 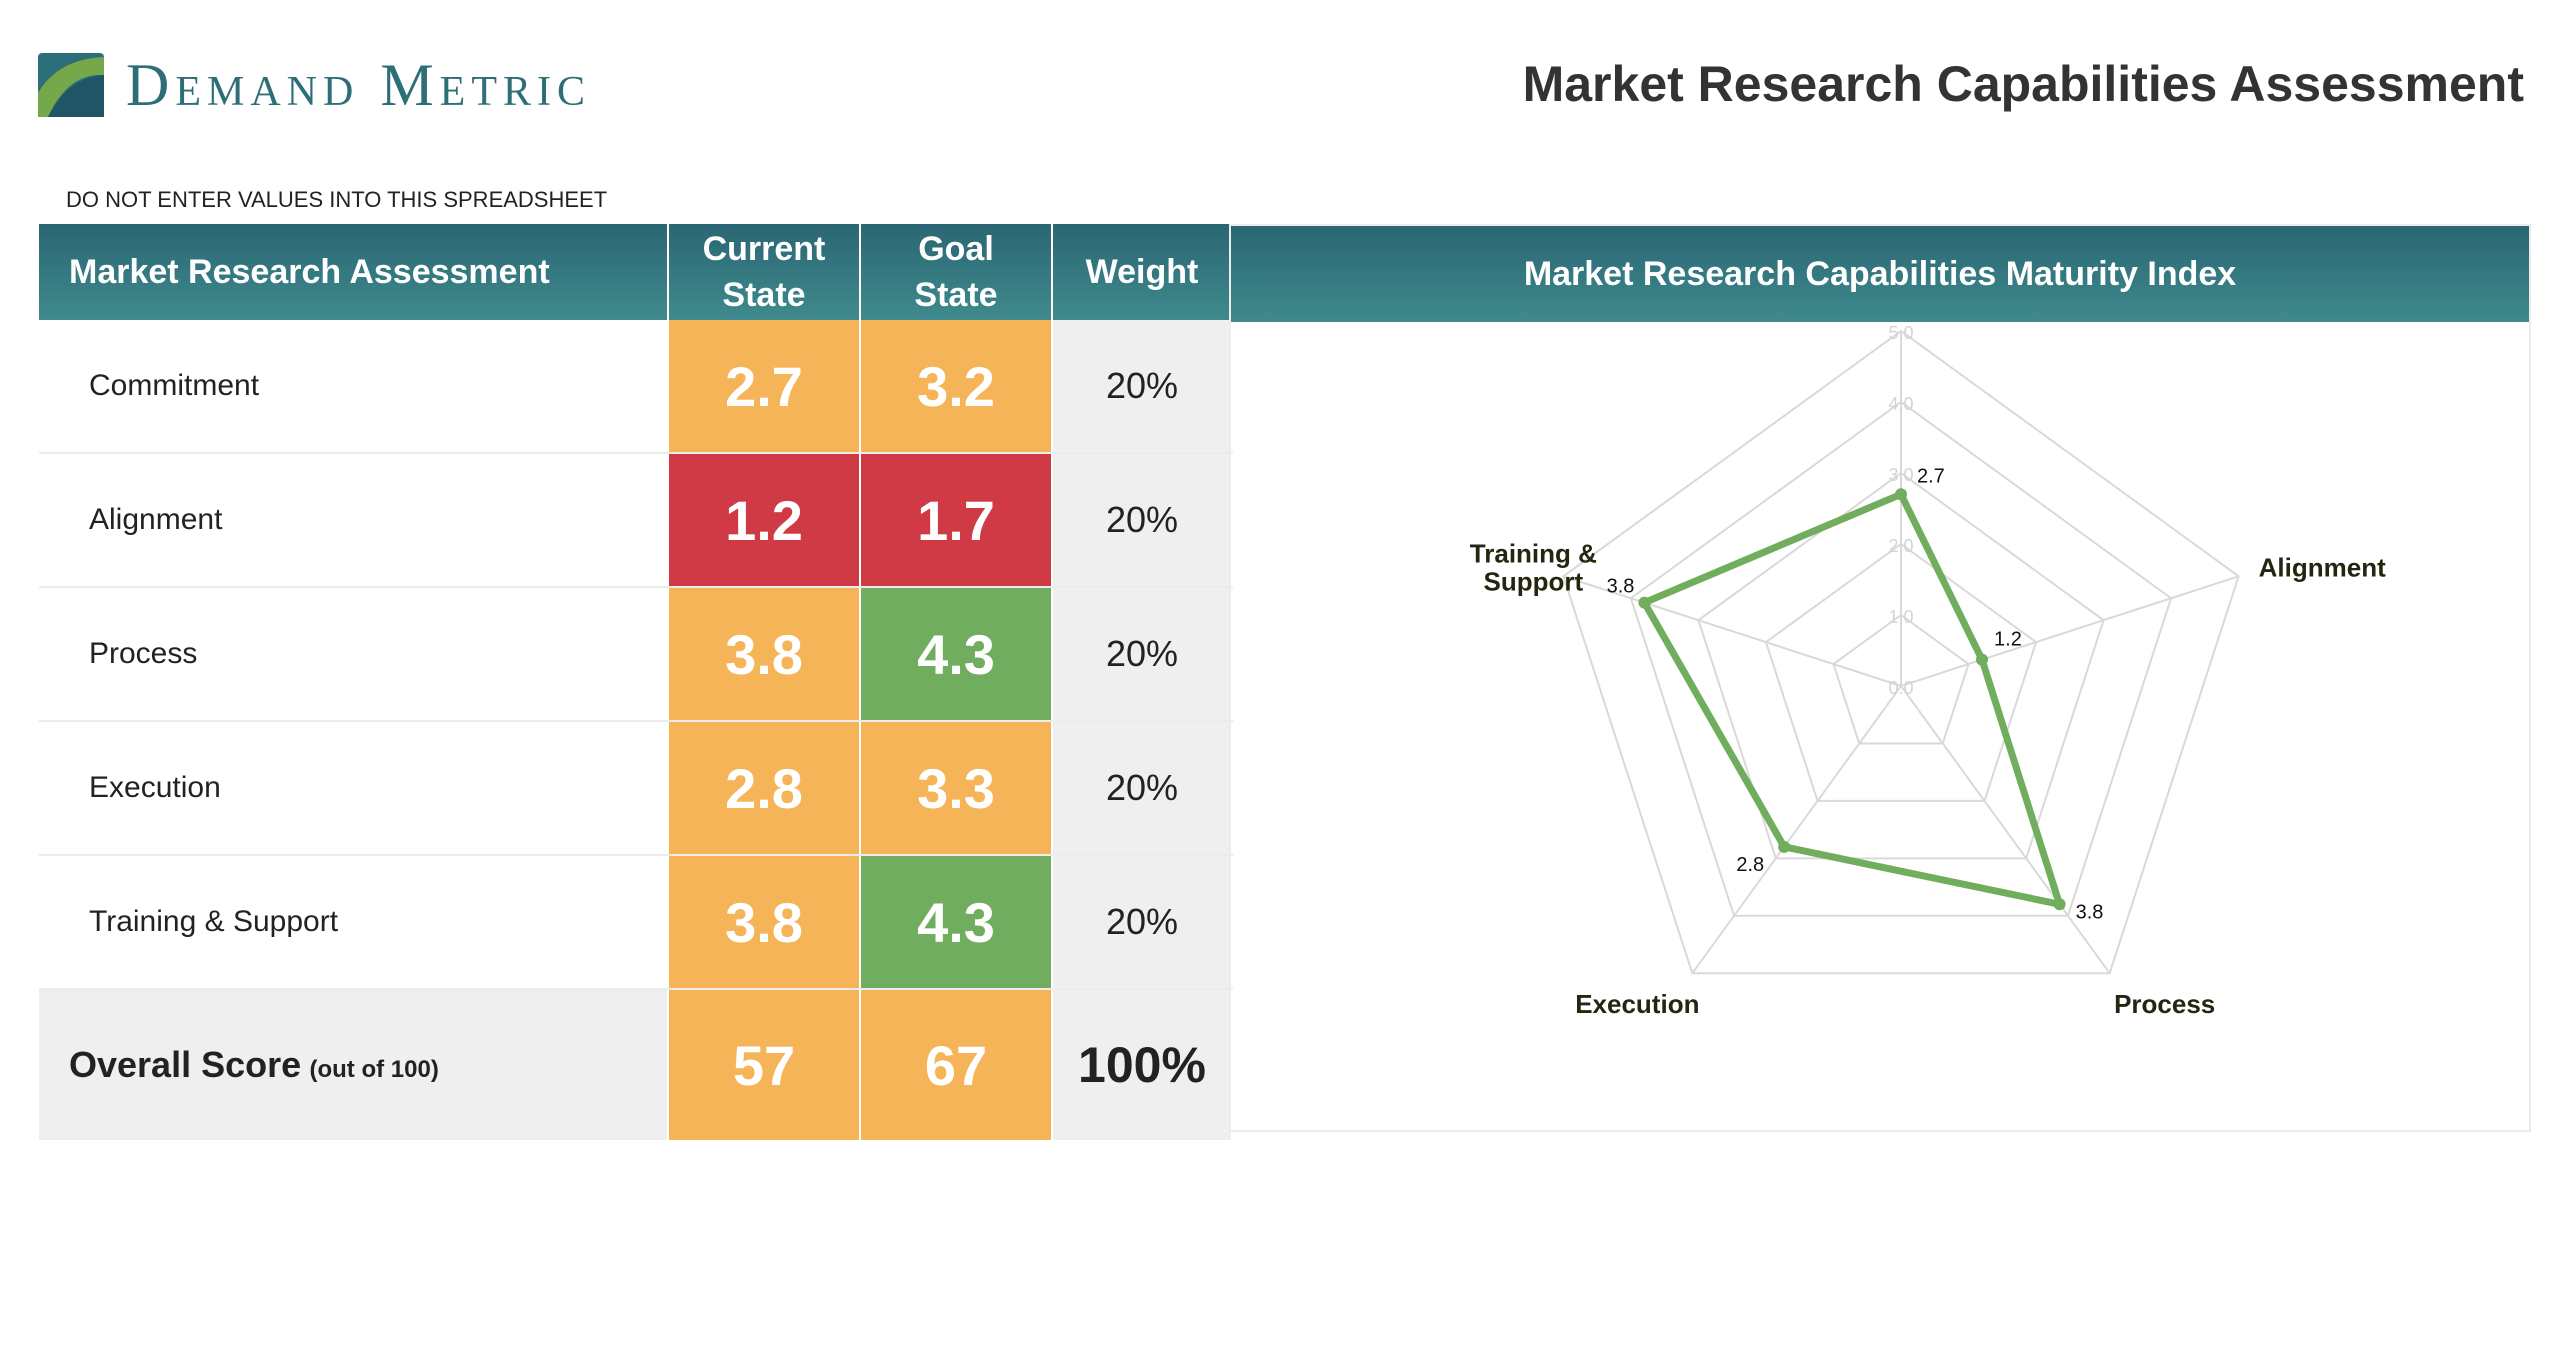 I want to click on radar-tick-label: 5.0, so click(x=1900, y=333).